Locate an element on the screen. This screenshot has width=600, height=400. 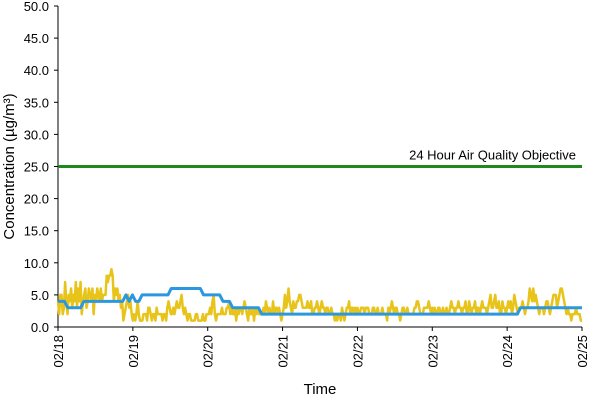
y-tick-label: 50.0 is located at coordinates (36, 7).